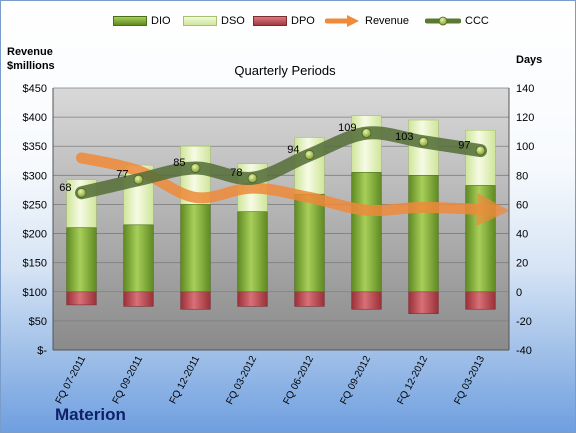 This screenshot has height=433, width=576. Describe the element at coordinates (35, 118) in the screenshot. I see `y-left-tick-label: $400` at that location.